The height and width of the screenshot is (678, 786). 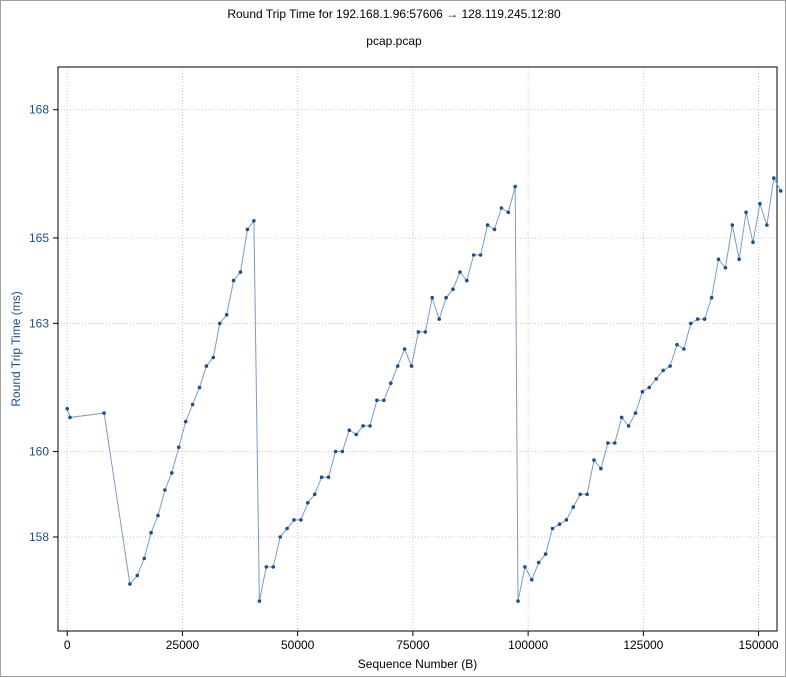 I want to click on y-tick-label: 158, so click(x=39, y=537).